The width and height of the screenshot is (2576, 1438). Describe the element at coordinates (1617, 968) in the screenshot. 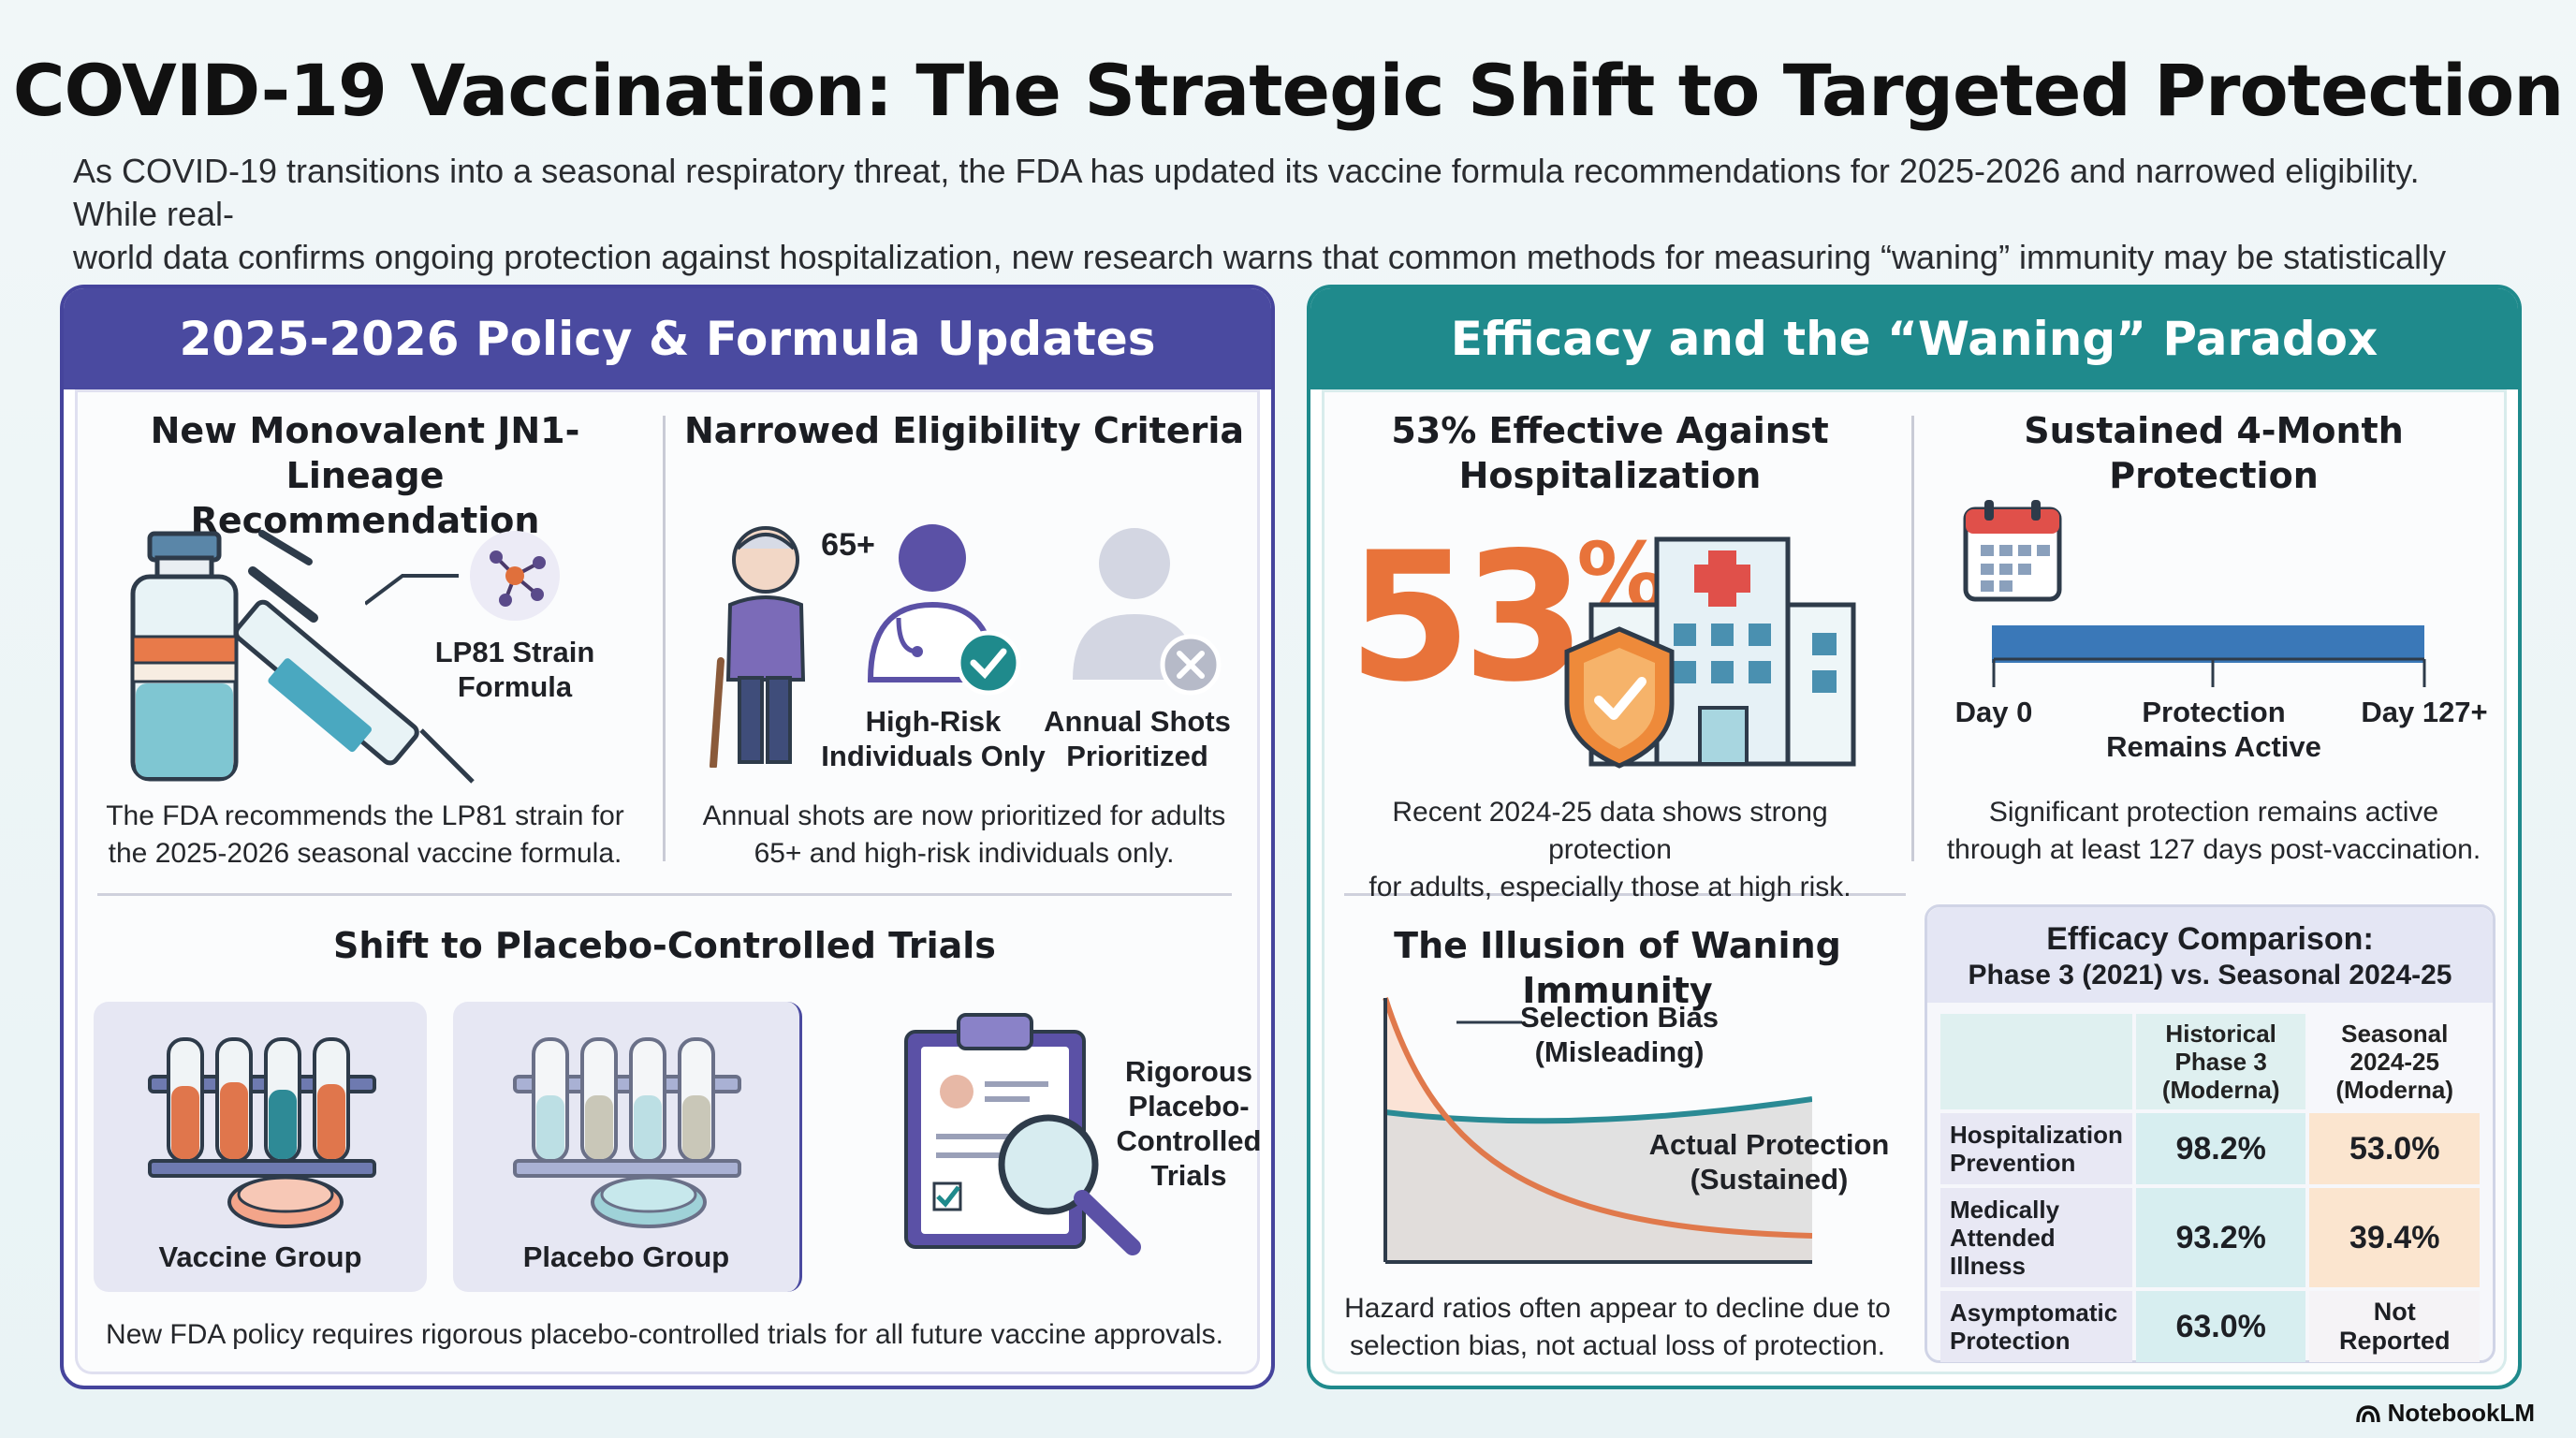

I see `illusion-title: The Illusion of Waning Immunity` at that location.